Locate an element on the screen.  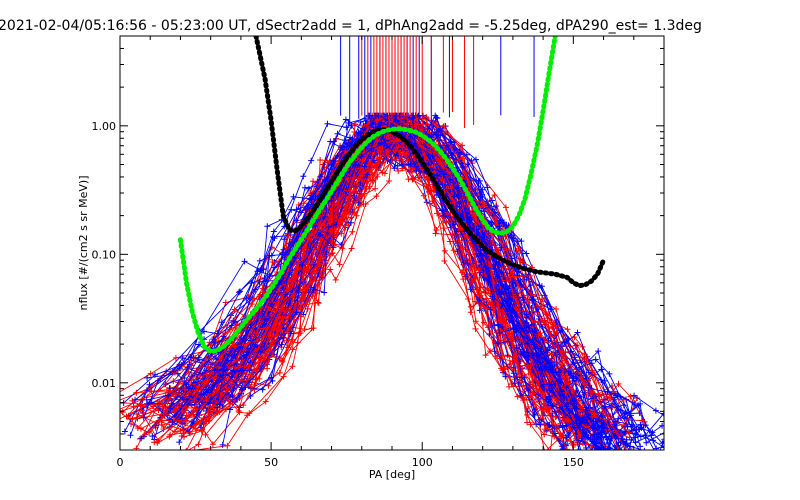
y-axis-label: nflux [#/(cm2 s sr MeV)] is located at coordinates (83, 243).